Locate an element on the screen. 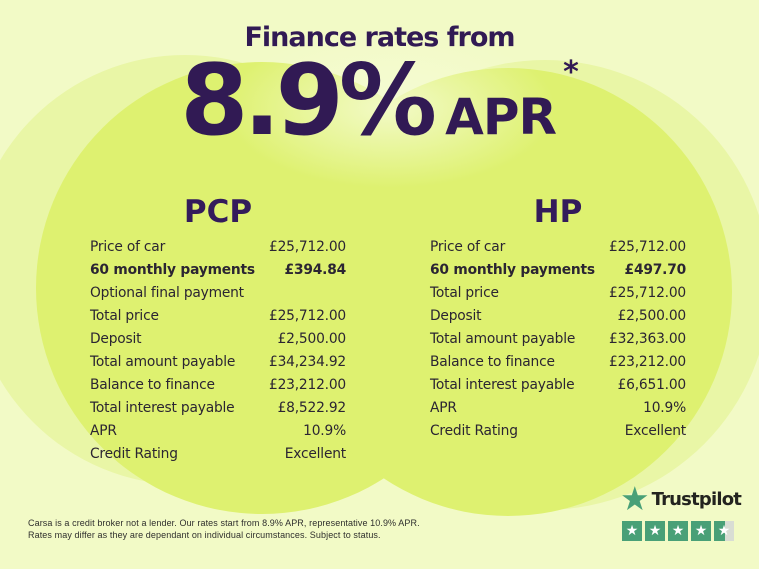 This screenshot has width=759, height=569. trustpilot-star-icon: ★ is located at coordinates (635, 498).